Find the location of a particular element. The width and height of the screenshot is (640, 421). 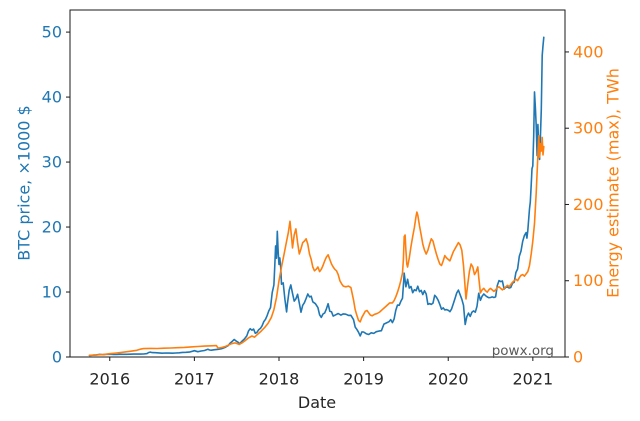

left-y-tick-label: 10 is located at coordinates (52, 292).